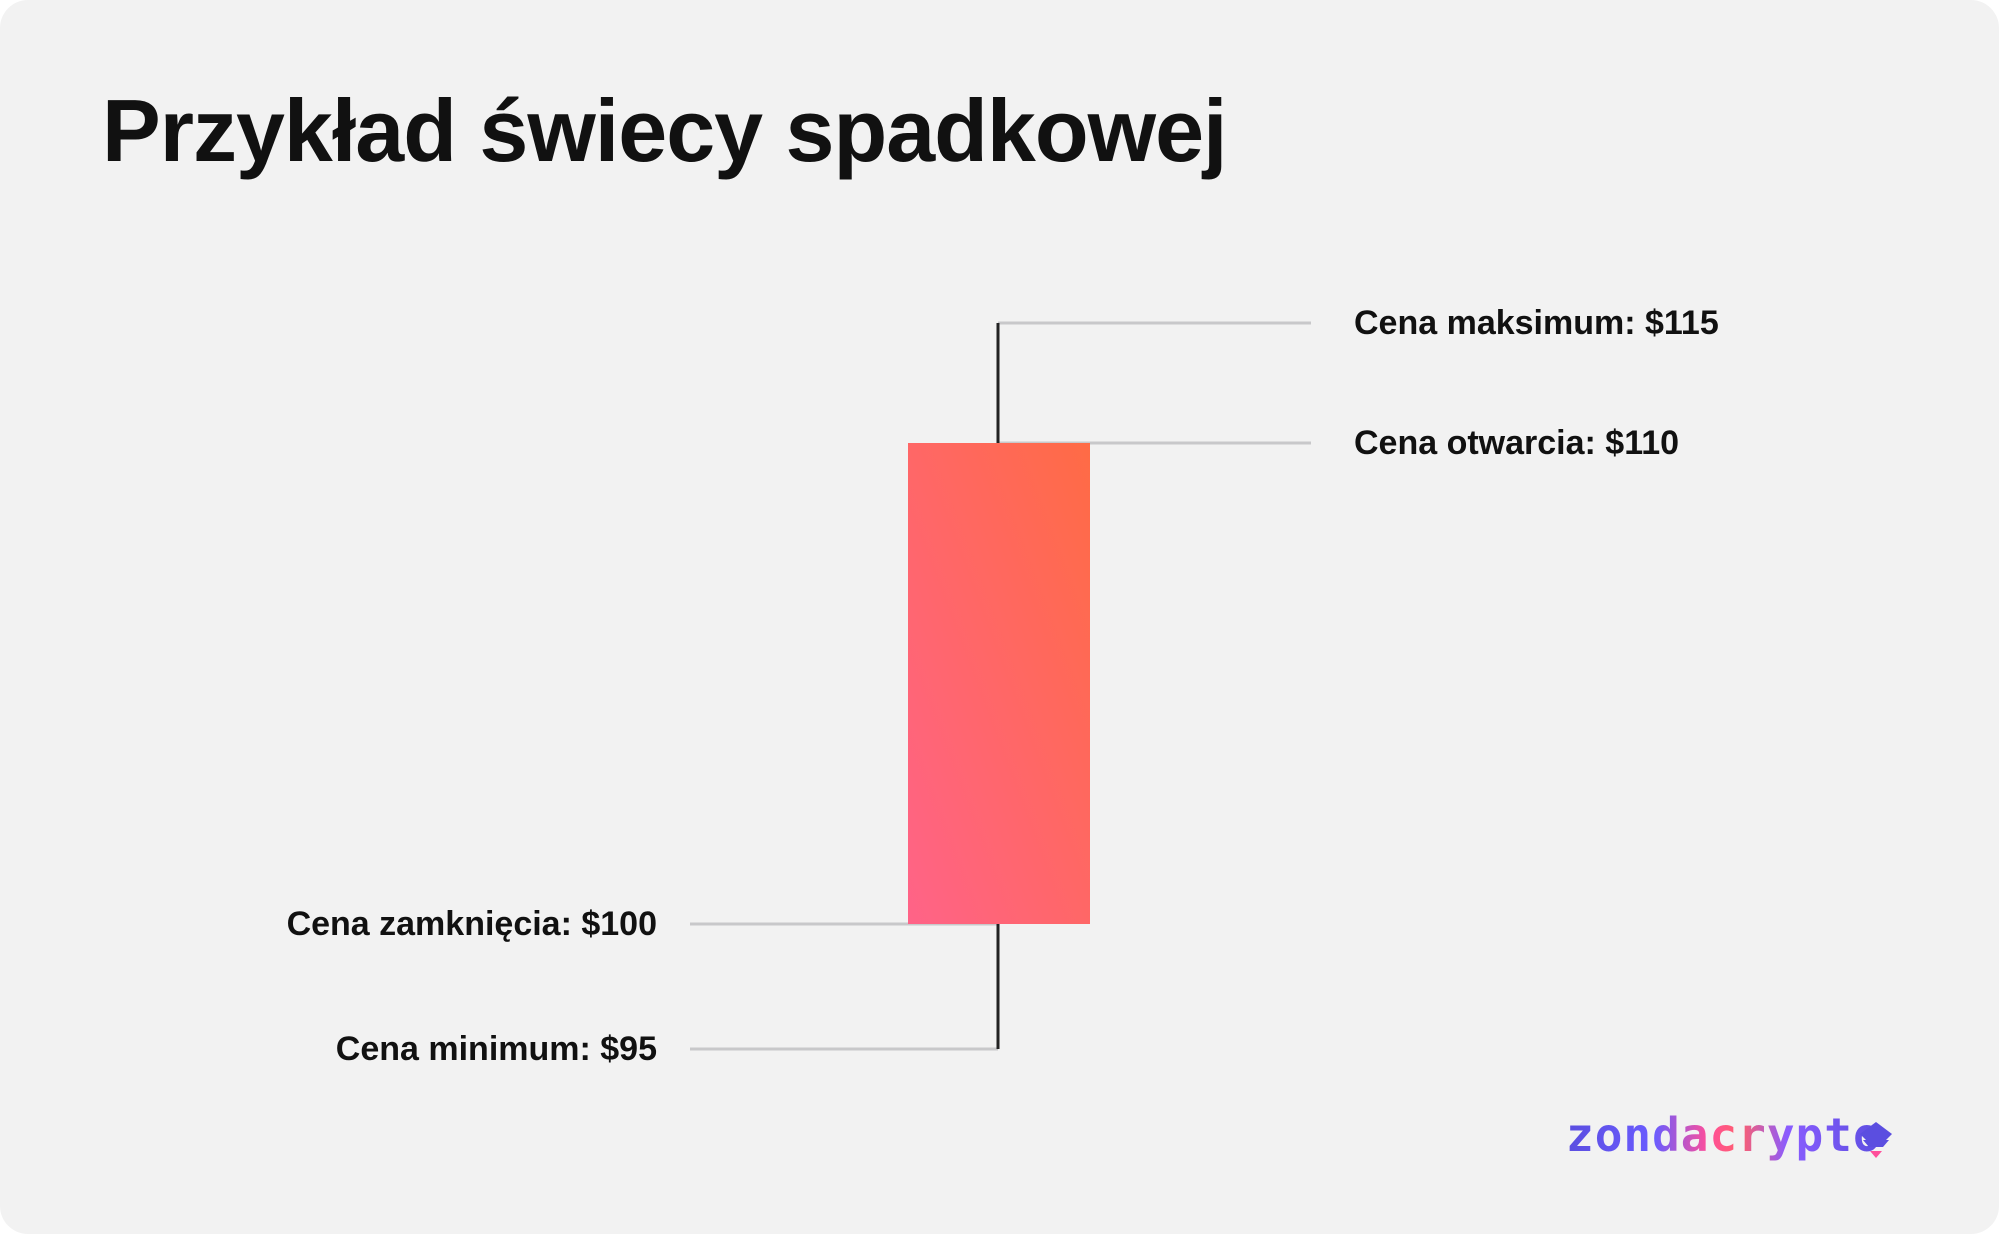 This screenshot has width=1999, height=1234. What do you see at coordinates (1536, 323) in the screenshot?
I see `annotation-high: Cena maksimum: $115` at bounding box center [1536, 323].